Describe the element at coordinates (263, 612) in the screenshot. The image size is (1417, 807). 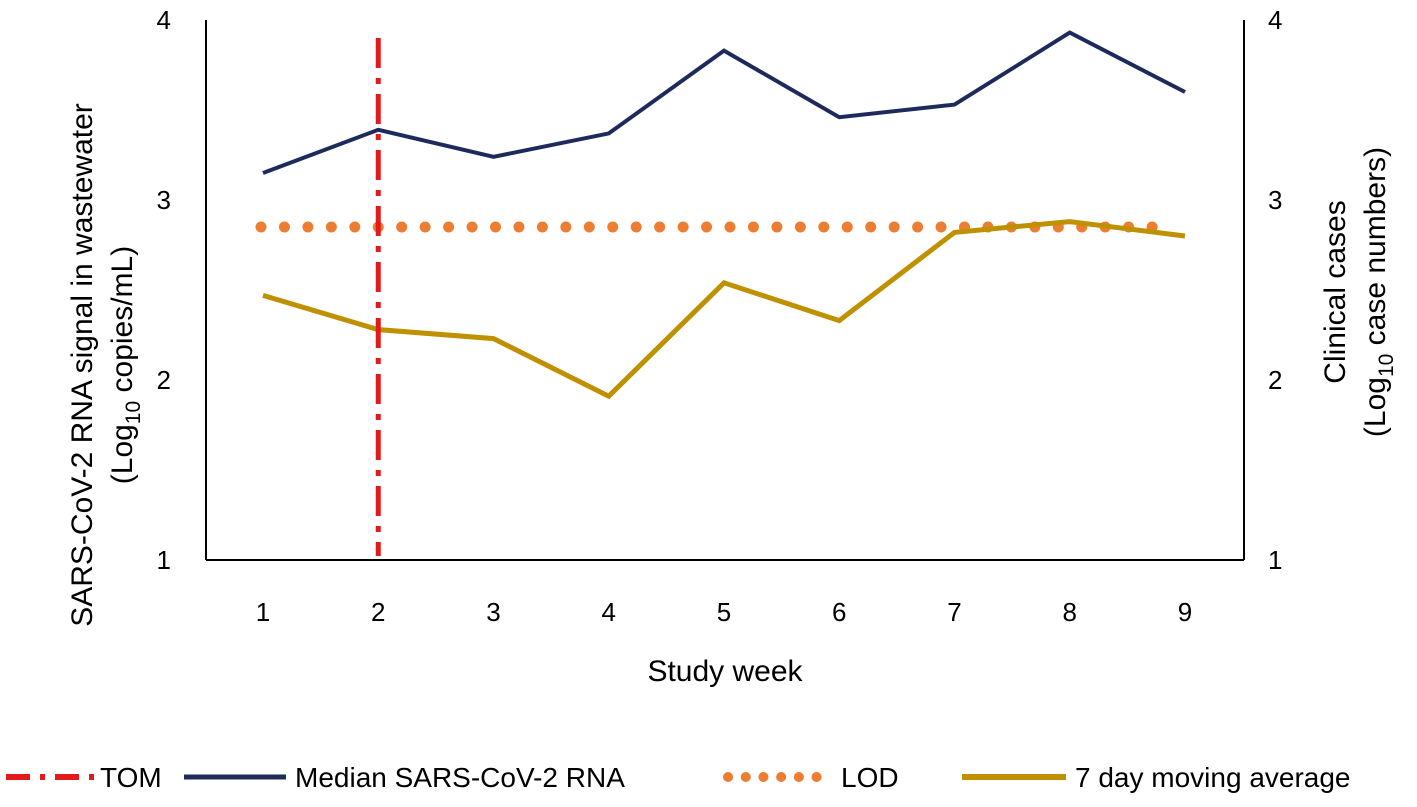
I see `x-tick-label: 1` at that location.